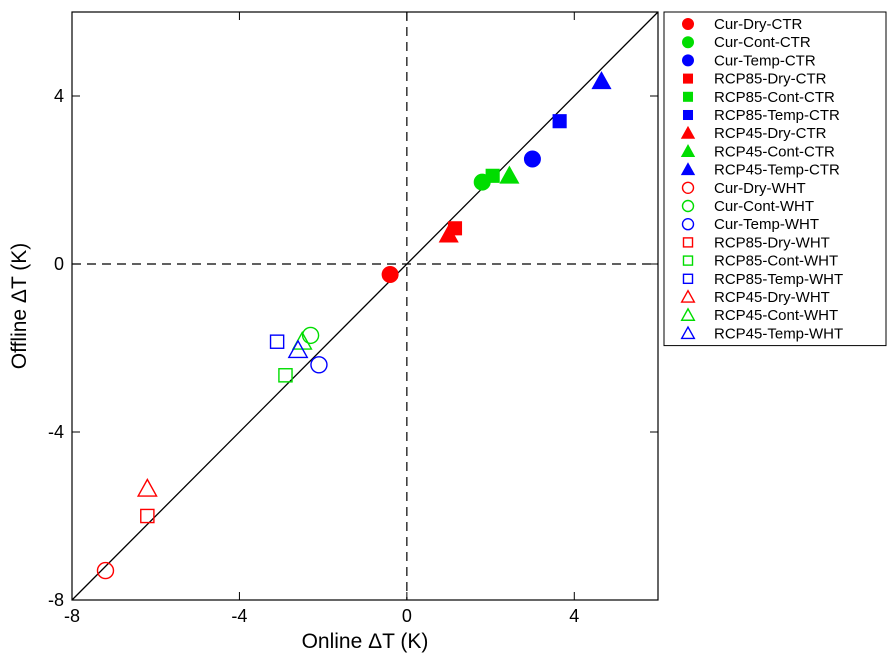 The width and height of the screenshot is (889, 656). What do you see at coordinates (574, 616) in the screenshot?
I see `x-tick-label: 4` at bounding box center [574, 616].